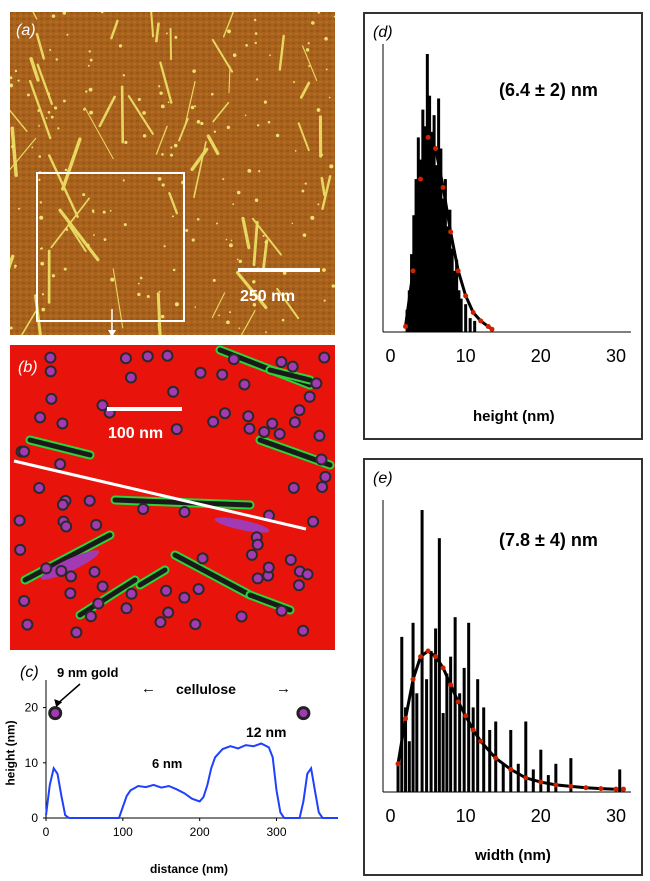  What do you see at coordinates (514, 416) in the screenshot?
I see `panel-d-x-axis-label: height (nm)` at bounding box center [514, 416].